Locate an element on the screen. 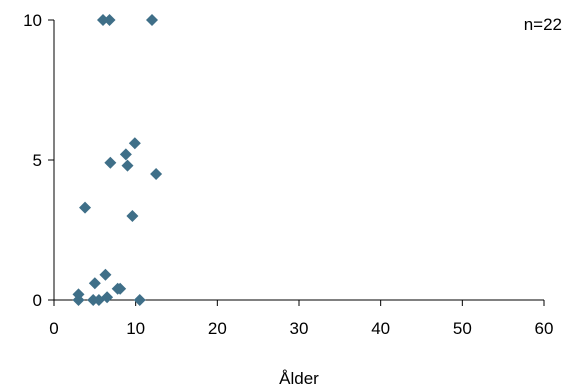 The image size is (573, 390). x-tick-label: 10 is located at coordinates (135, 328).